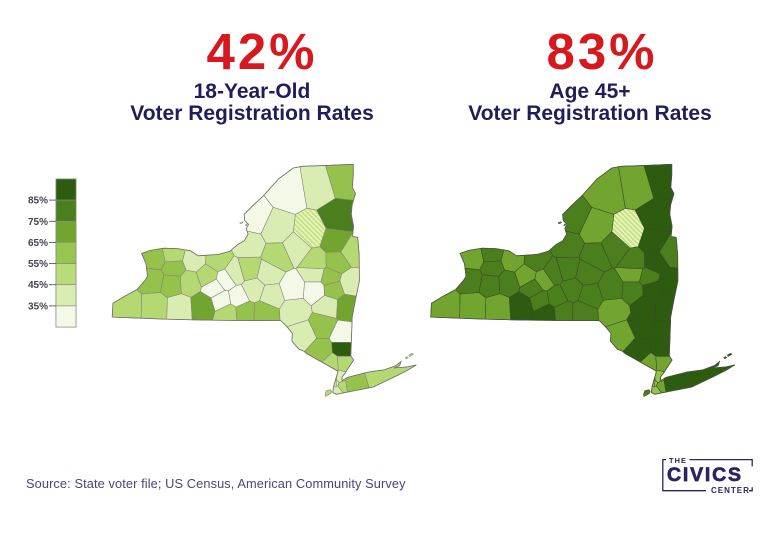 This screenshot has width=768, height=548. Describe the element at coordinates (678, 460) in the screenshot. I see `svg-text: THE` at that location.